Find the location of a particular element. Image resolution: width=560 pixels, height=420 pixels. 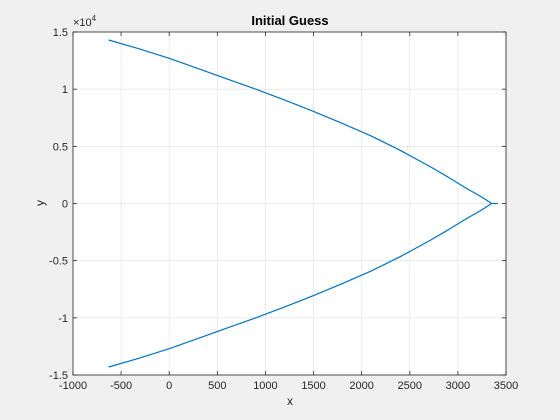

x-tick-label: 2000 is located at coordinates (361, 386).